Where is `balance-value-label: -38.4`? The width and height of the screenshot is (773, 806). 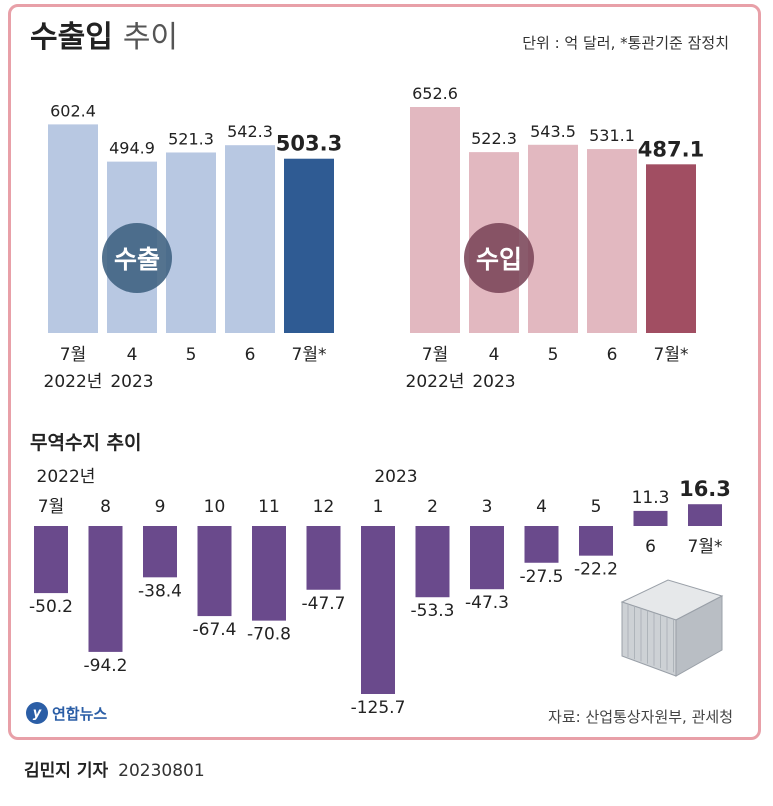 balance-value-label: -38.4 is located at coordinates (160, 591).